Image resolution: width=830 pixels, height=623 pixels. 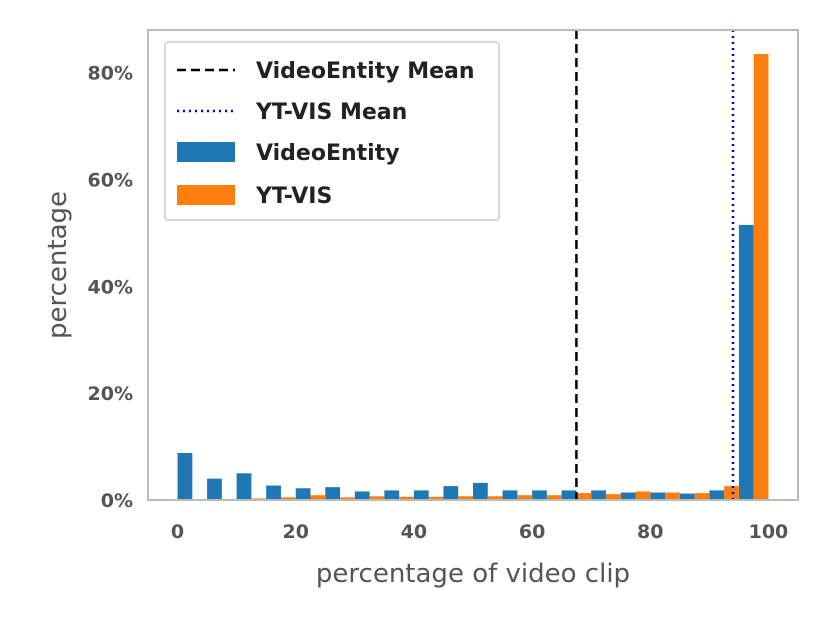 I want to click on legend-label-videoentity-mean: VideoEntity Mean, so click(x=365, y=71).